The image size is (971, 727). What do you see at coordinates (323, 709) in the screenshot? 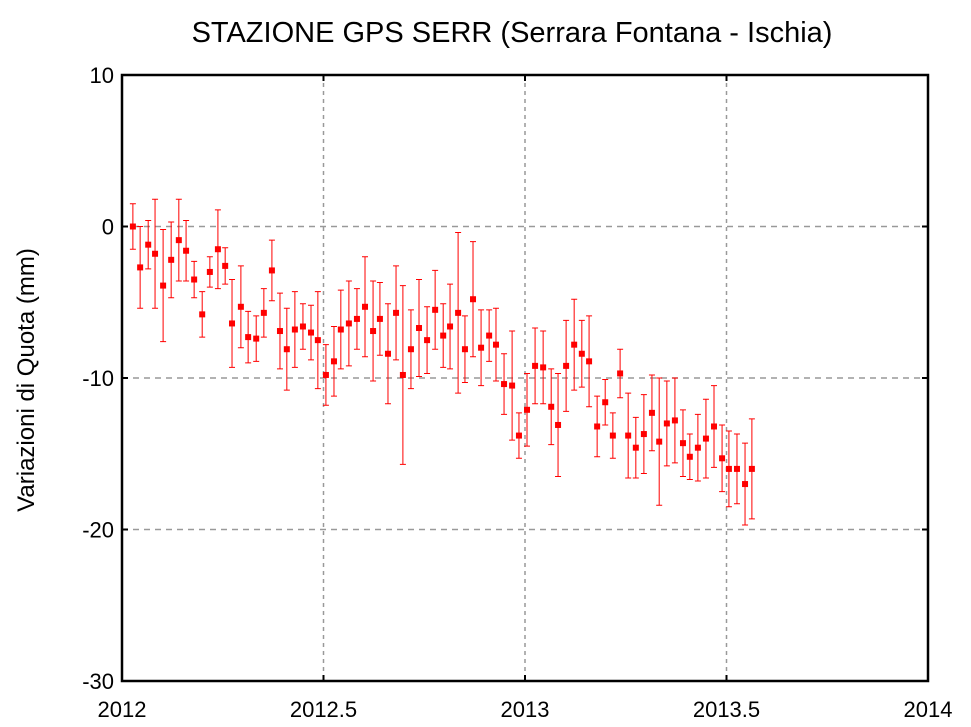
I see `x-tick-label: 2012.5` at bounding box center [323, 709].